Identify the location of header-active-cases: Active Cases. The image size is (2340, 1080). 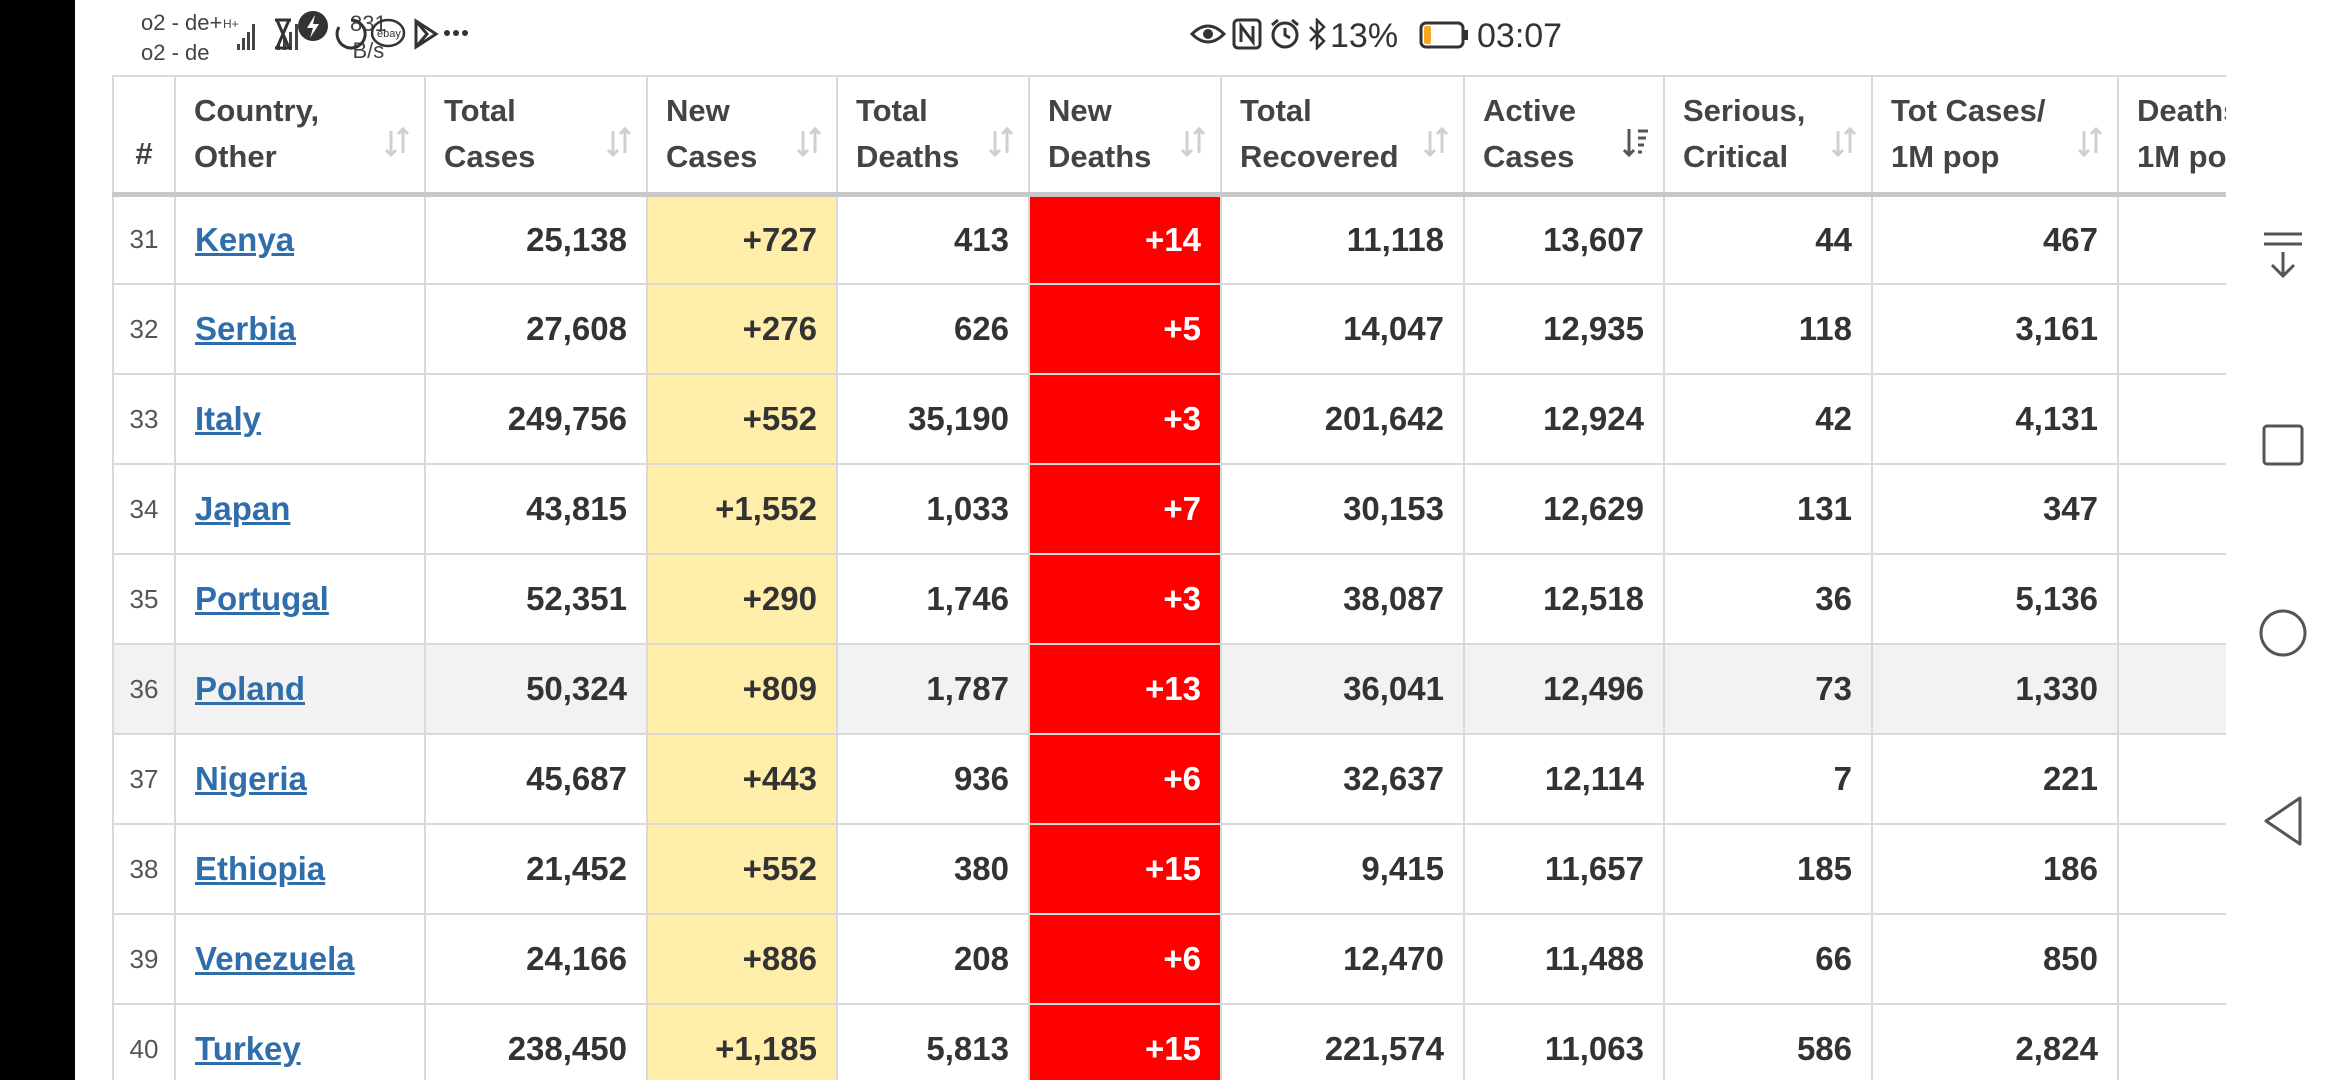
(1564, 135).